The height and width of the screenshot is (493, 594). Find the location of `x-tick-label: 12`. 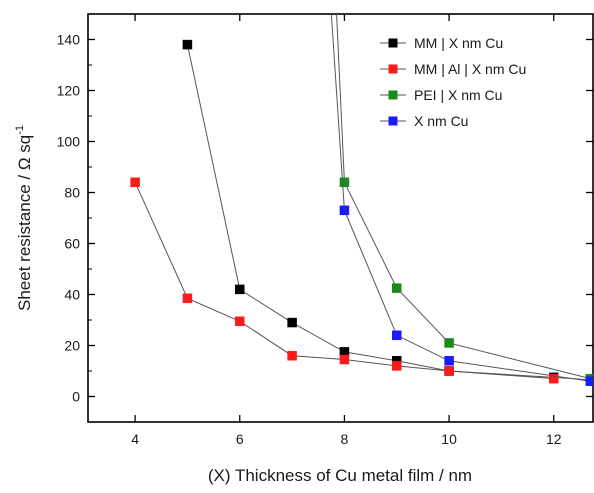

x-tick-label: 12 is located at coordinates (554, 439).